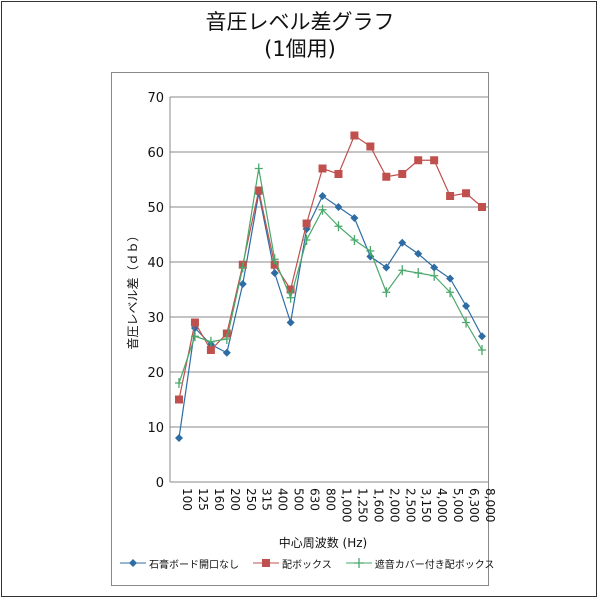 The width and height of the screenshot is (600, 600). I want to click on legend-label-series-0: 石膏ボード開口なし, so click(194, 565).